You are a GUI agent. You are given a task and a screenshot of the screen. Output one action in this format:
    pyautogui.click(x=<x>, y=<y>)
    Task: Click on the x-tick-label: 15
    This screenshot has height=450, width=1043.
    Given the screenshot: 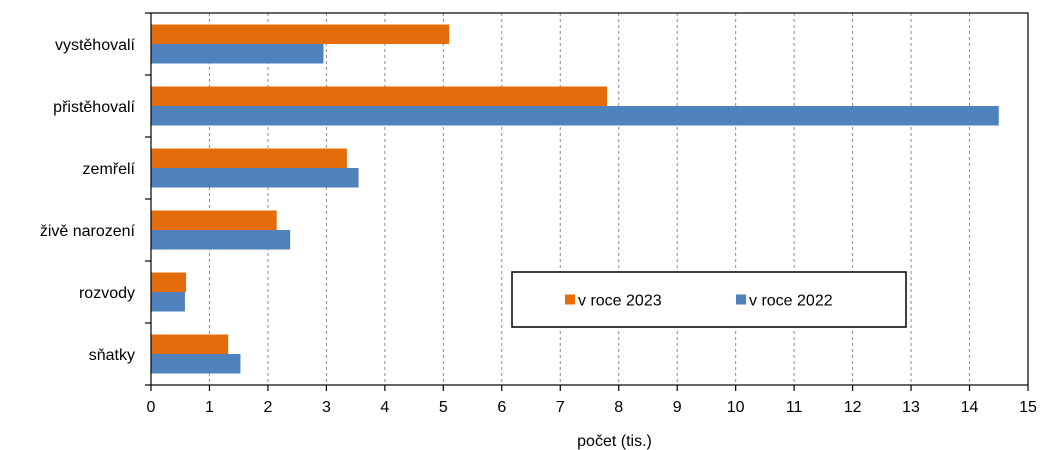 What is the action you would take?
    pyautogui.click(x=1028, y=407)
    